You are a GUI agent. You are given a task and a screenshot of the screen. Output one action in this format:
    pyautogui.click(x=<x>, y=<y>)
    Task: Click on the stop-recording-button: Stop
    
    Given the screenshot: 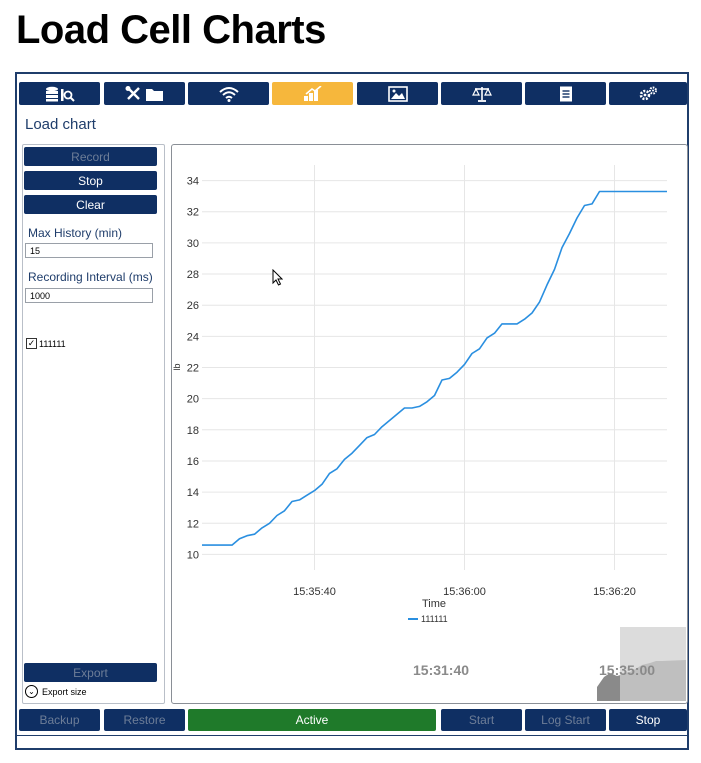 What is the action you would take?
    pyautogui.click(x=90, y=180)
    